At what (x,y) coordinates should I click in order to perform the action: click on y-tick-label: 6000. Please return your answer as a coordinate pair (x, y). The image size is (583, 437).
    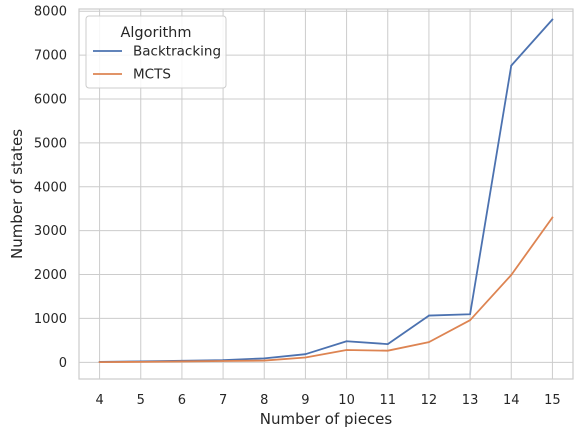
    Looking at the image, I should click on (50, 99).